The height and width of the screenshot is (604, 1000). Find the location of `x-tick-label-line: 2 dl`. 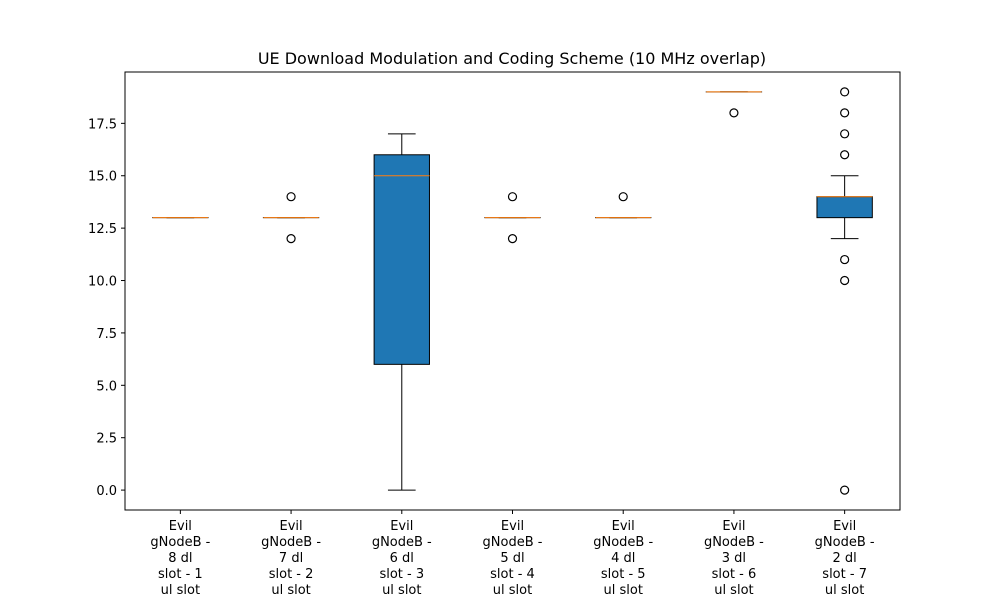

x-tick-label-line: 2 dl is located at coordinates (845, 558).